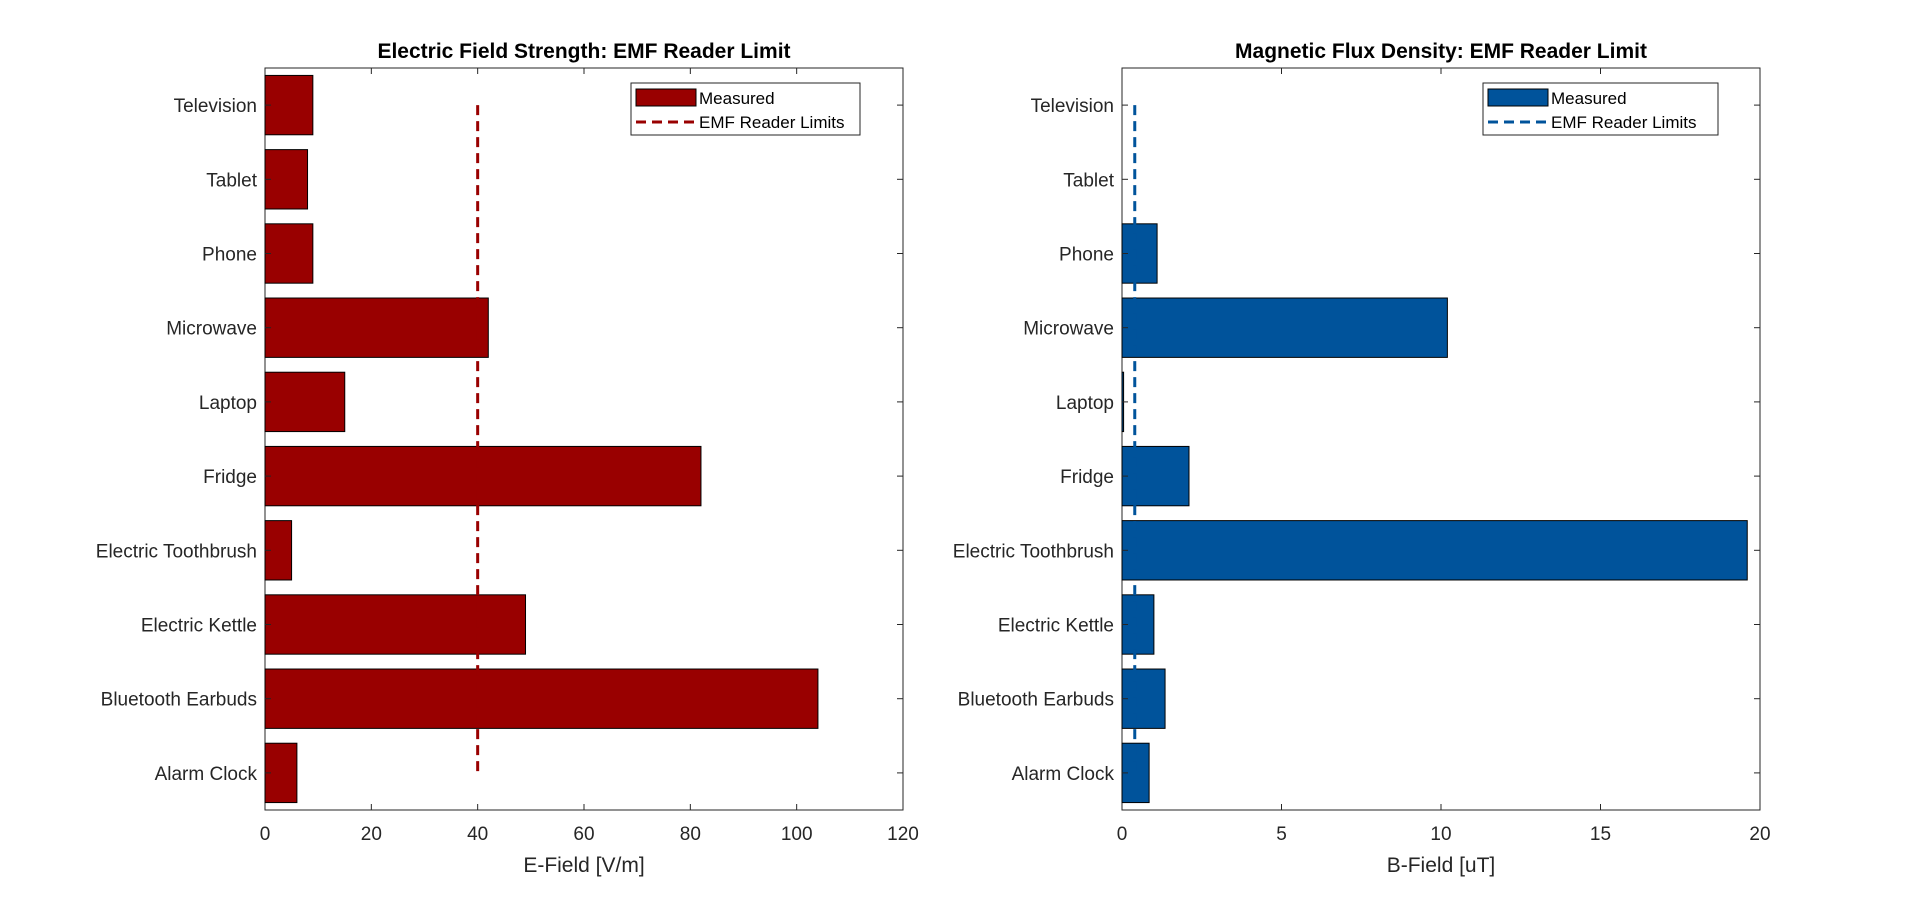  I want to click on x-tick-label: 15, so click(1600, 834).